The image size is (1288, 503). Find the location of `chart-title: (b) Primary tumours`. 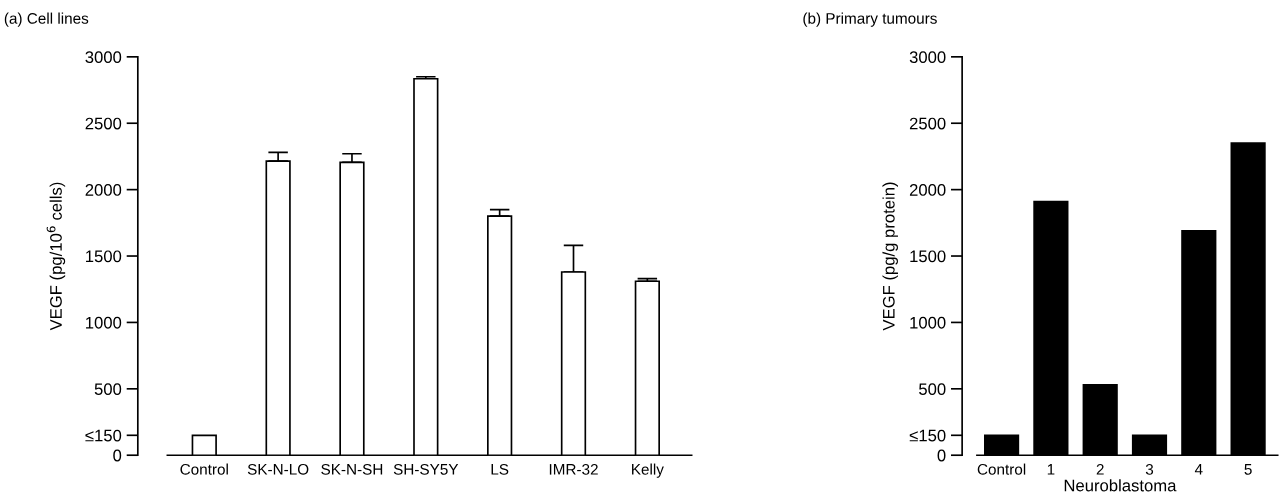

chart-title: (b) Primary tumours is located at coordinates (870, 19).